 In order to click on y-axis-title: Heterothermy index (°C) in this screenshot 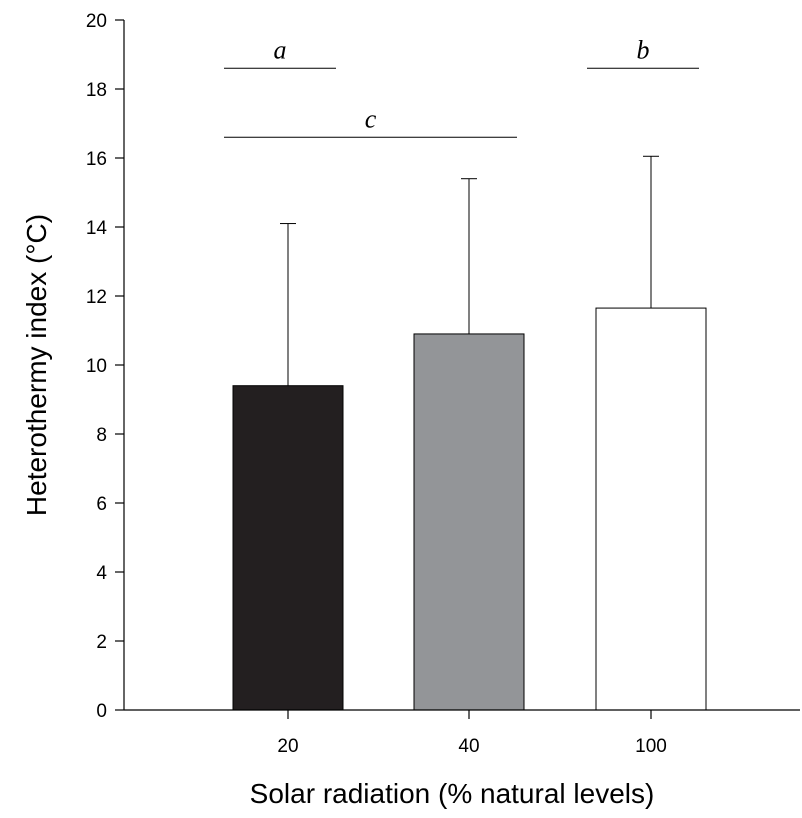, I will do `click(36, 365)`.